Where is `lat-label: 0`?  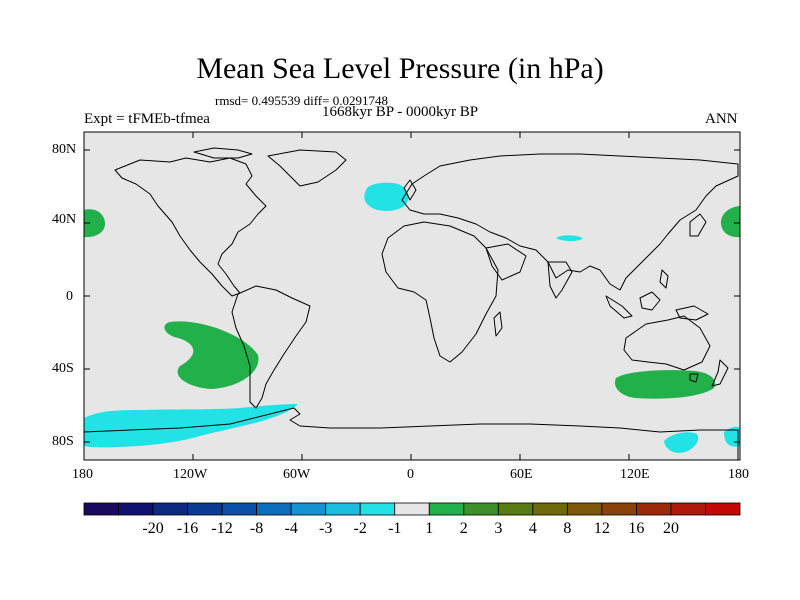
lat-label: 0 is located at coordinates (69, 296).